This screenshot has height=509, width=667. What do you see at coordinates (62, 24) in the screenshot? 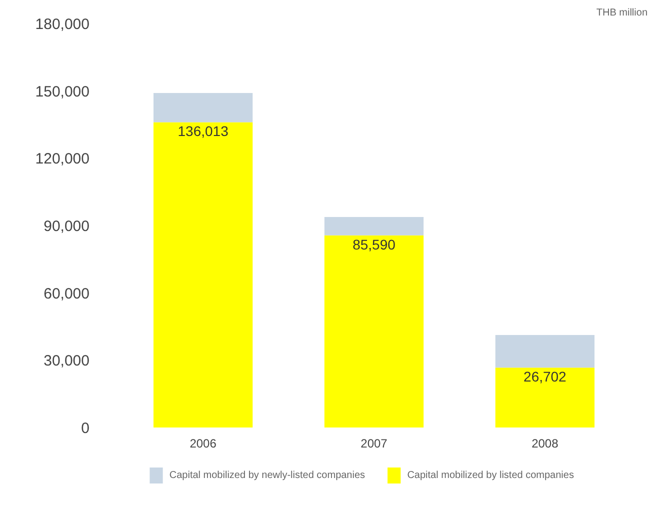
I see `y-tick-label: 180,000` at bounding box center [62, 24].